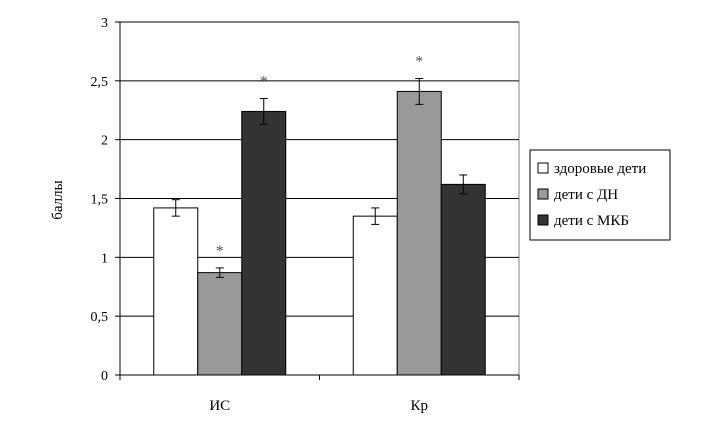  What do you see at coordinates (219, 406) in the screenshot?
I see `x-category-label: ИС` at bounding box center [219, 406].